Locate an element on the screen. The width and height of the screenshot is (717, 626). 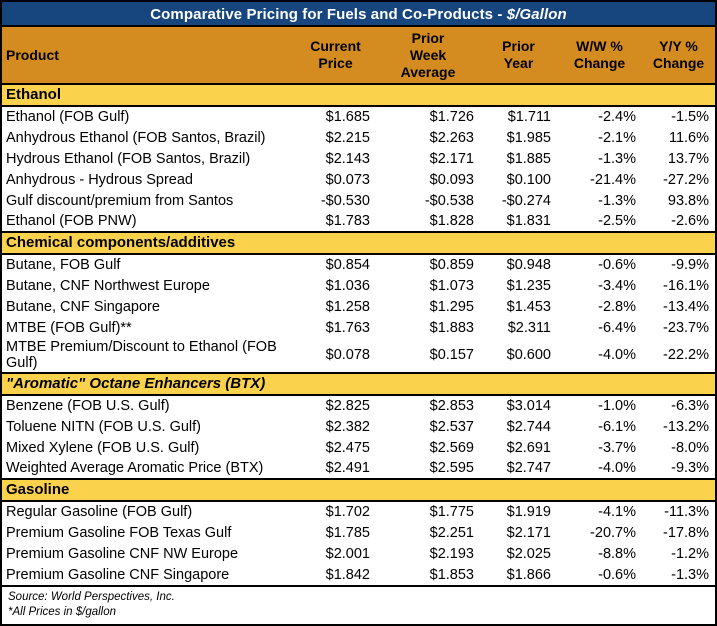
value-cell: -1.5% is located at coordinates (690, 117).